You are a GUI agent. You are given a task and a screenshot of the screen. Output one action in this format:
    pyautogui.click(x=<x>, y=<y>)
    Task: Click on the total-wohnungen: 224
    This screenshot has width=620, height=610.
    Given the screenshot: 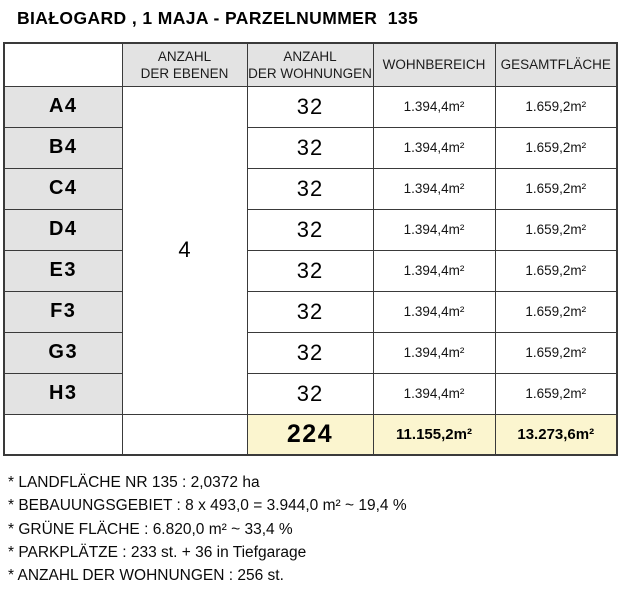 What is the action you would take?
    pyautogui.click(x=310, y=434)
    